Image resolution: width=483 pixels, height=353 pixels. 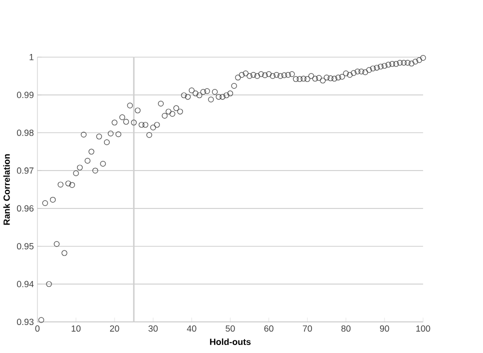 What do you see at coordinates (32, 57) in the screenshot?
I see `y-tick-label: 1` at bounding box center [32, 57].